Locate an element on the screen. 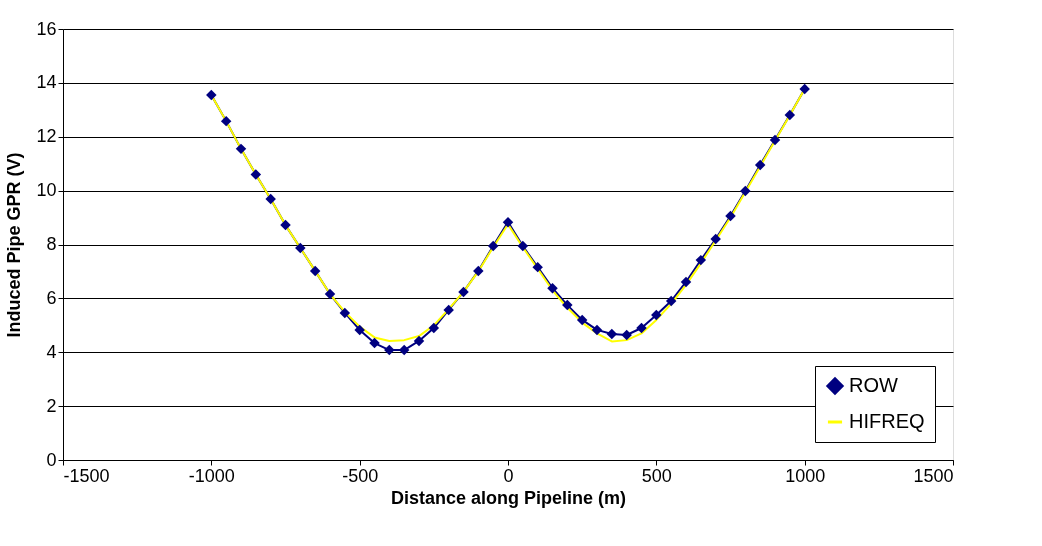 This screenshot has width=1042, height=546. y-tick-label: 14 is located at coordinates (46, 82).